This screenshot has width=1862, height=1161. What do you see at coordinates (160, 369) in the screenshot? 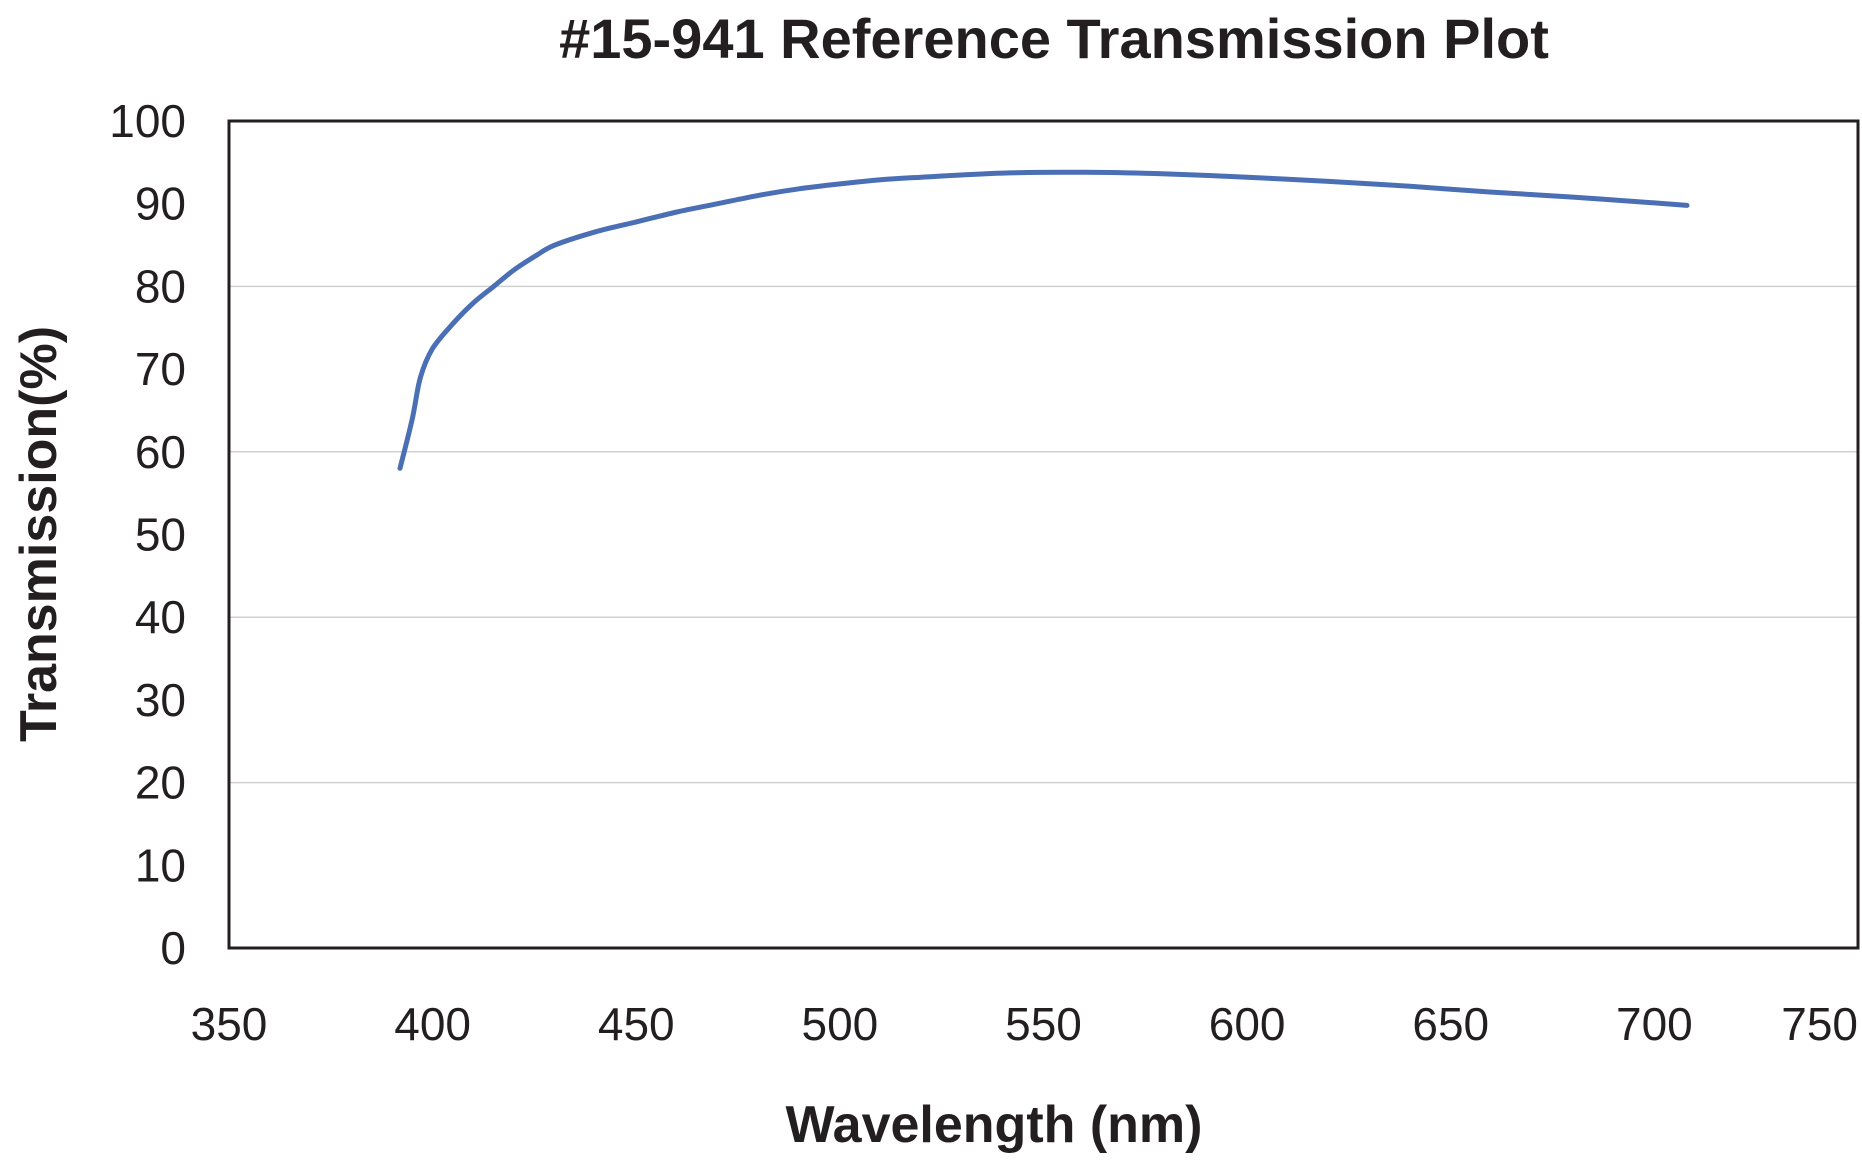
I see `y-tick-label: 70` at bounding box center [160, 369].